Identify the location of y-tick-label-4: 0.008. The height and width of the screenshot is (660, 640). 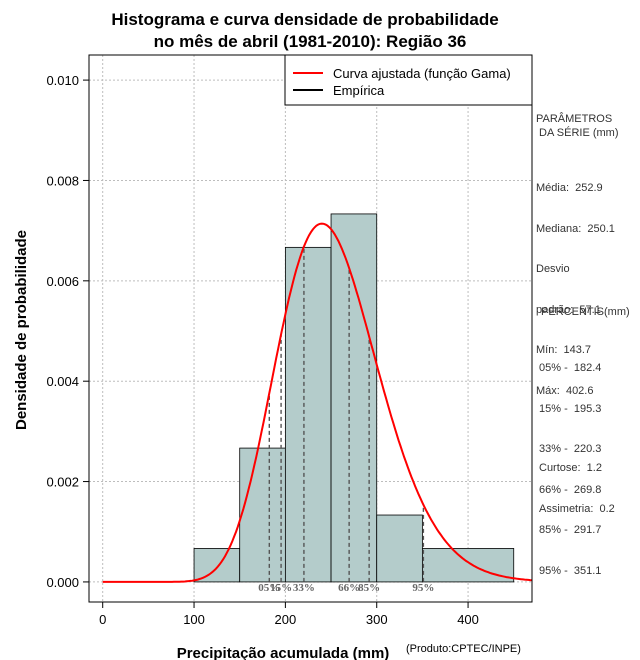
(62, 180).